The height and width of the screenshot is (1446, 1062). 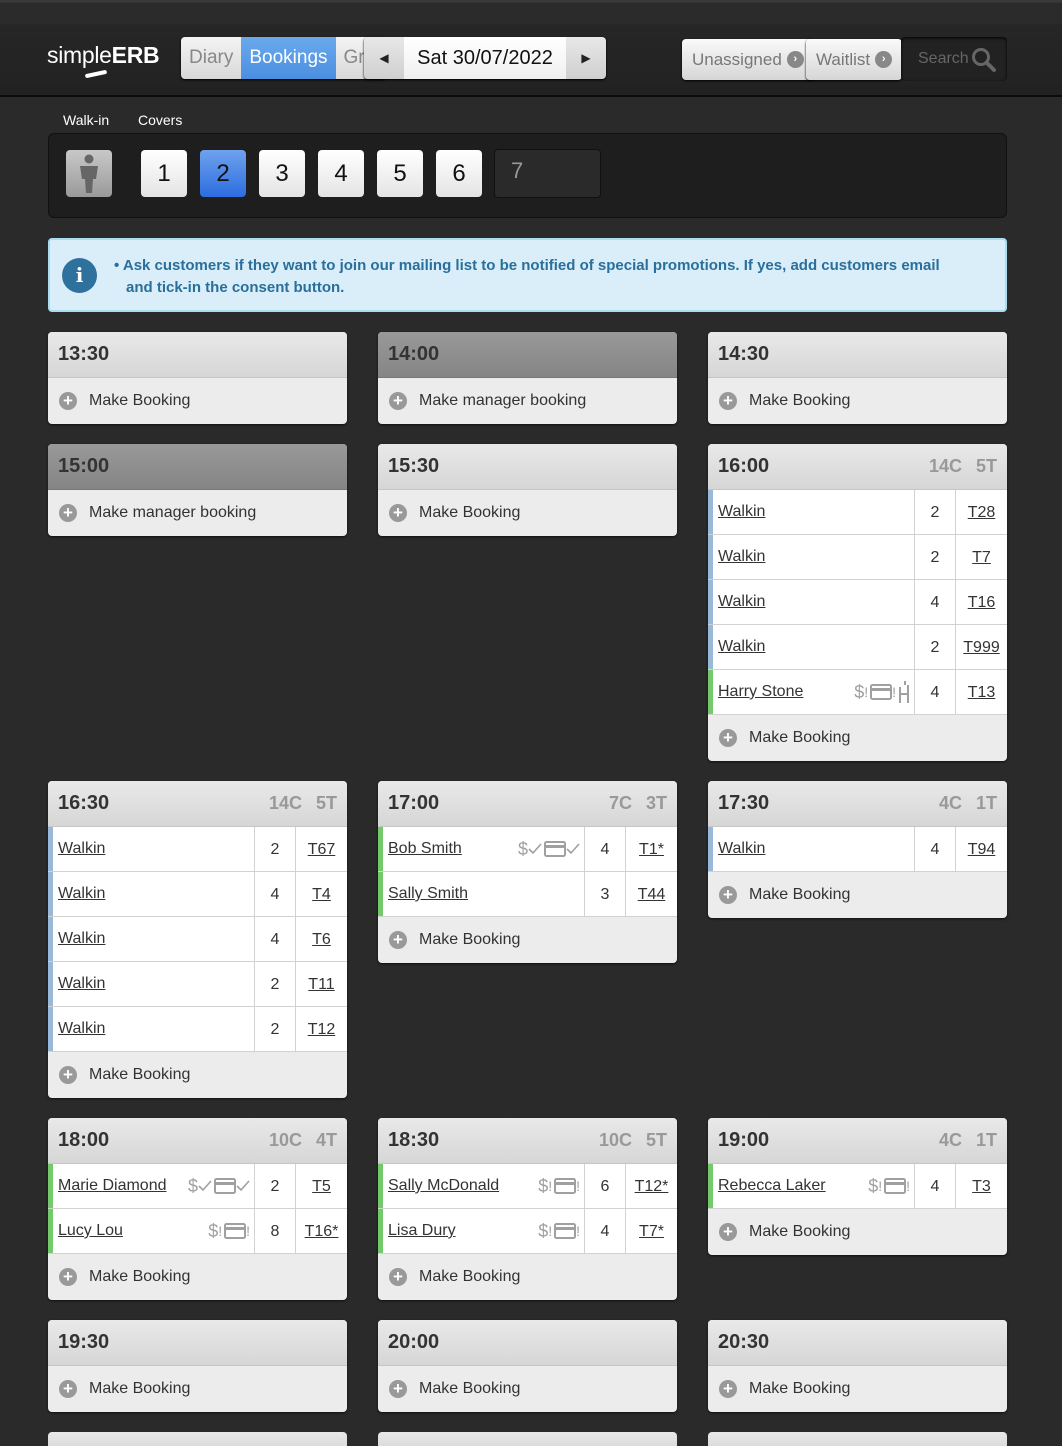 What do you see at coordinates (321, 984) in the screenshot?
I see `table-link: T11` at bounding box center [321, 984].